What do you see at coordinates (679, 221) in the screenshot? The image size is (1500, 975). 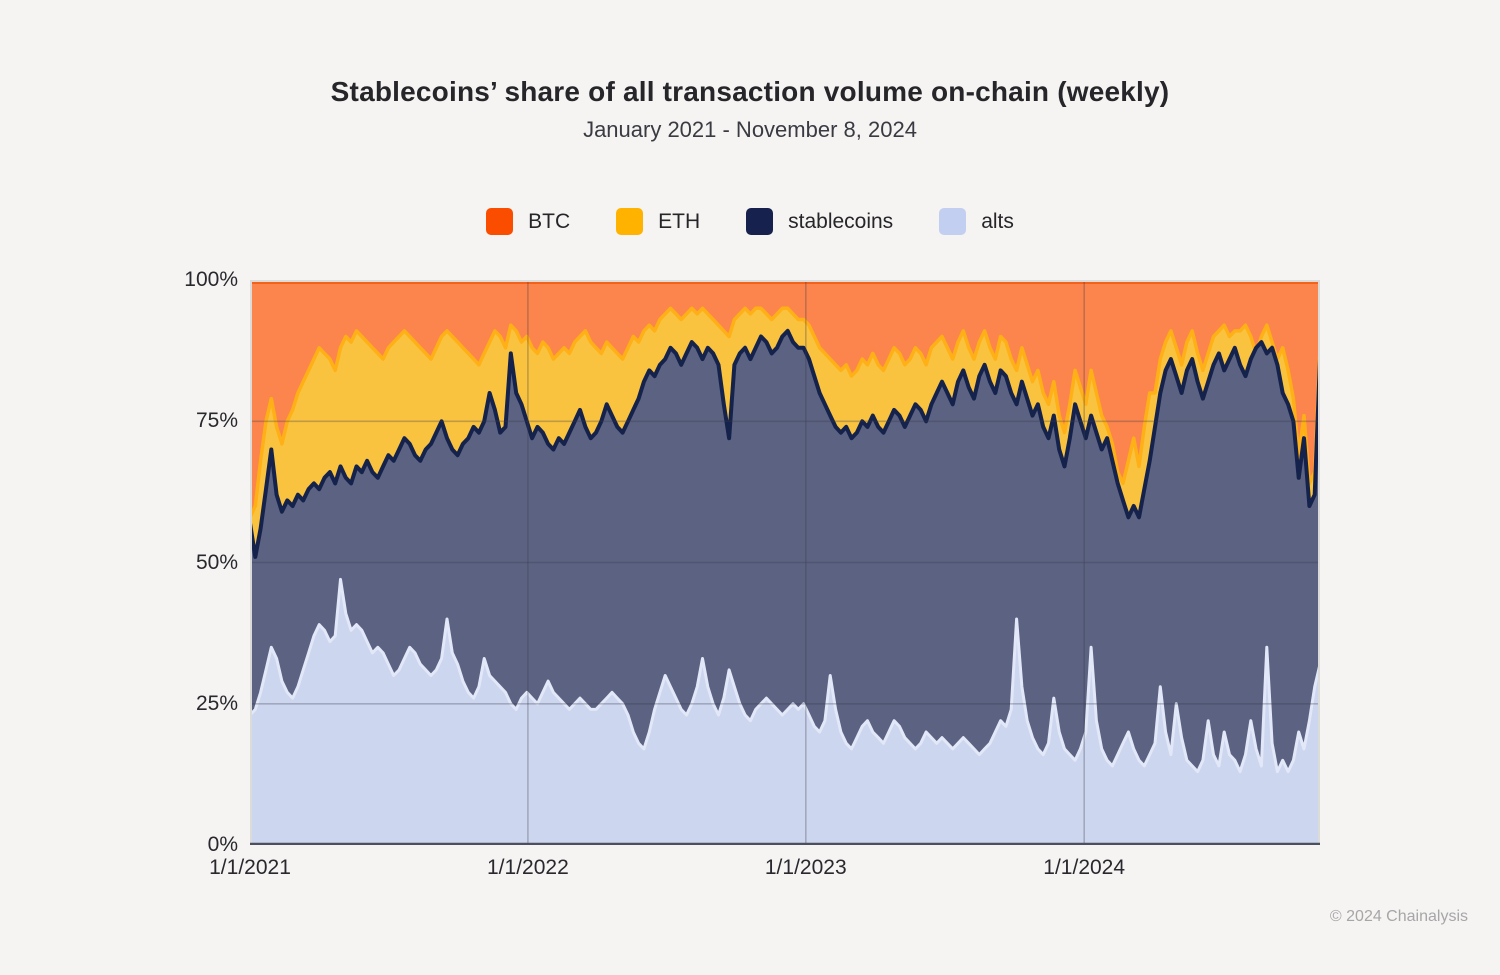 I see `legend-label-eth: ETH` at bounding box center [679, 221].